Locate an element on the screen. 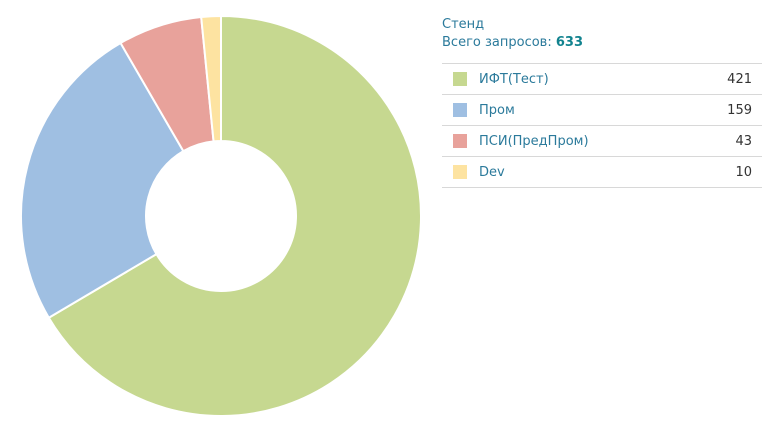 This screenshot has width=775, height=434. legend-item: ПСИ(ПредПром) 43 is located at coordinates (602, 141).